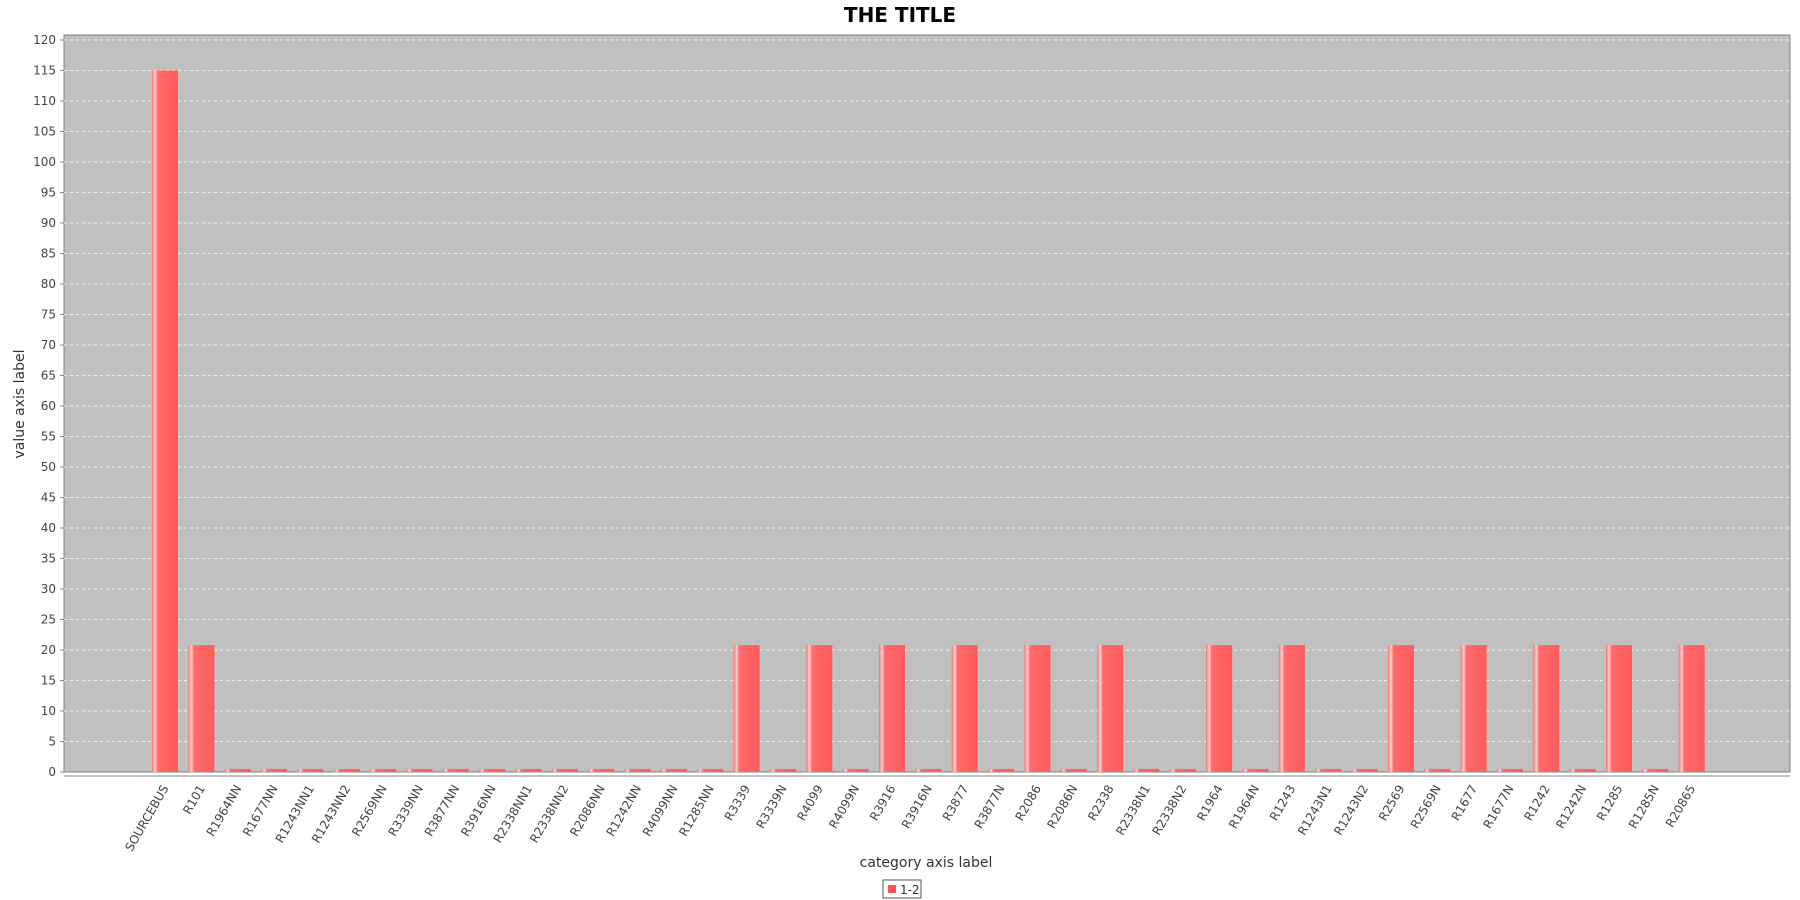 The height and width of the screenshot is (900, 1800). What do you see at coordinates (48, 589) in the screenshot?
I see `y-tick-label: 30` at bounding box center [48, 589].